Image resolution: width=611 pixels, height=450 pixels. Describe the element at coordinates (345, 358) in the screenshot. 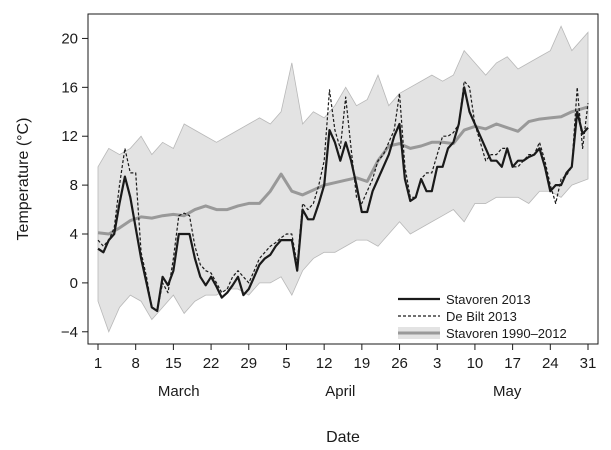

I see `x-axis: 1 8 15 22 29 5 12 19 26 3 10 17 24 31` at that location.